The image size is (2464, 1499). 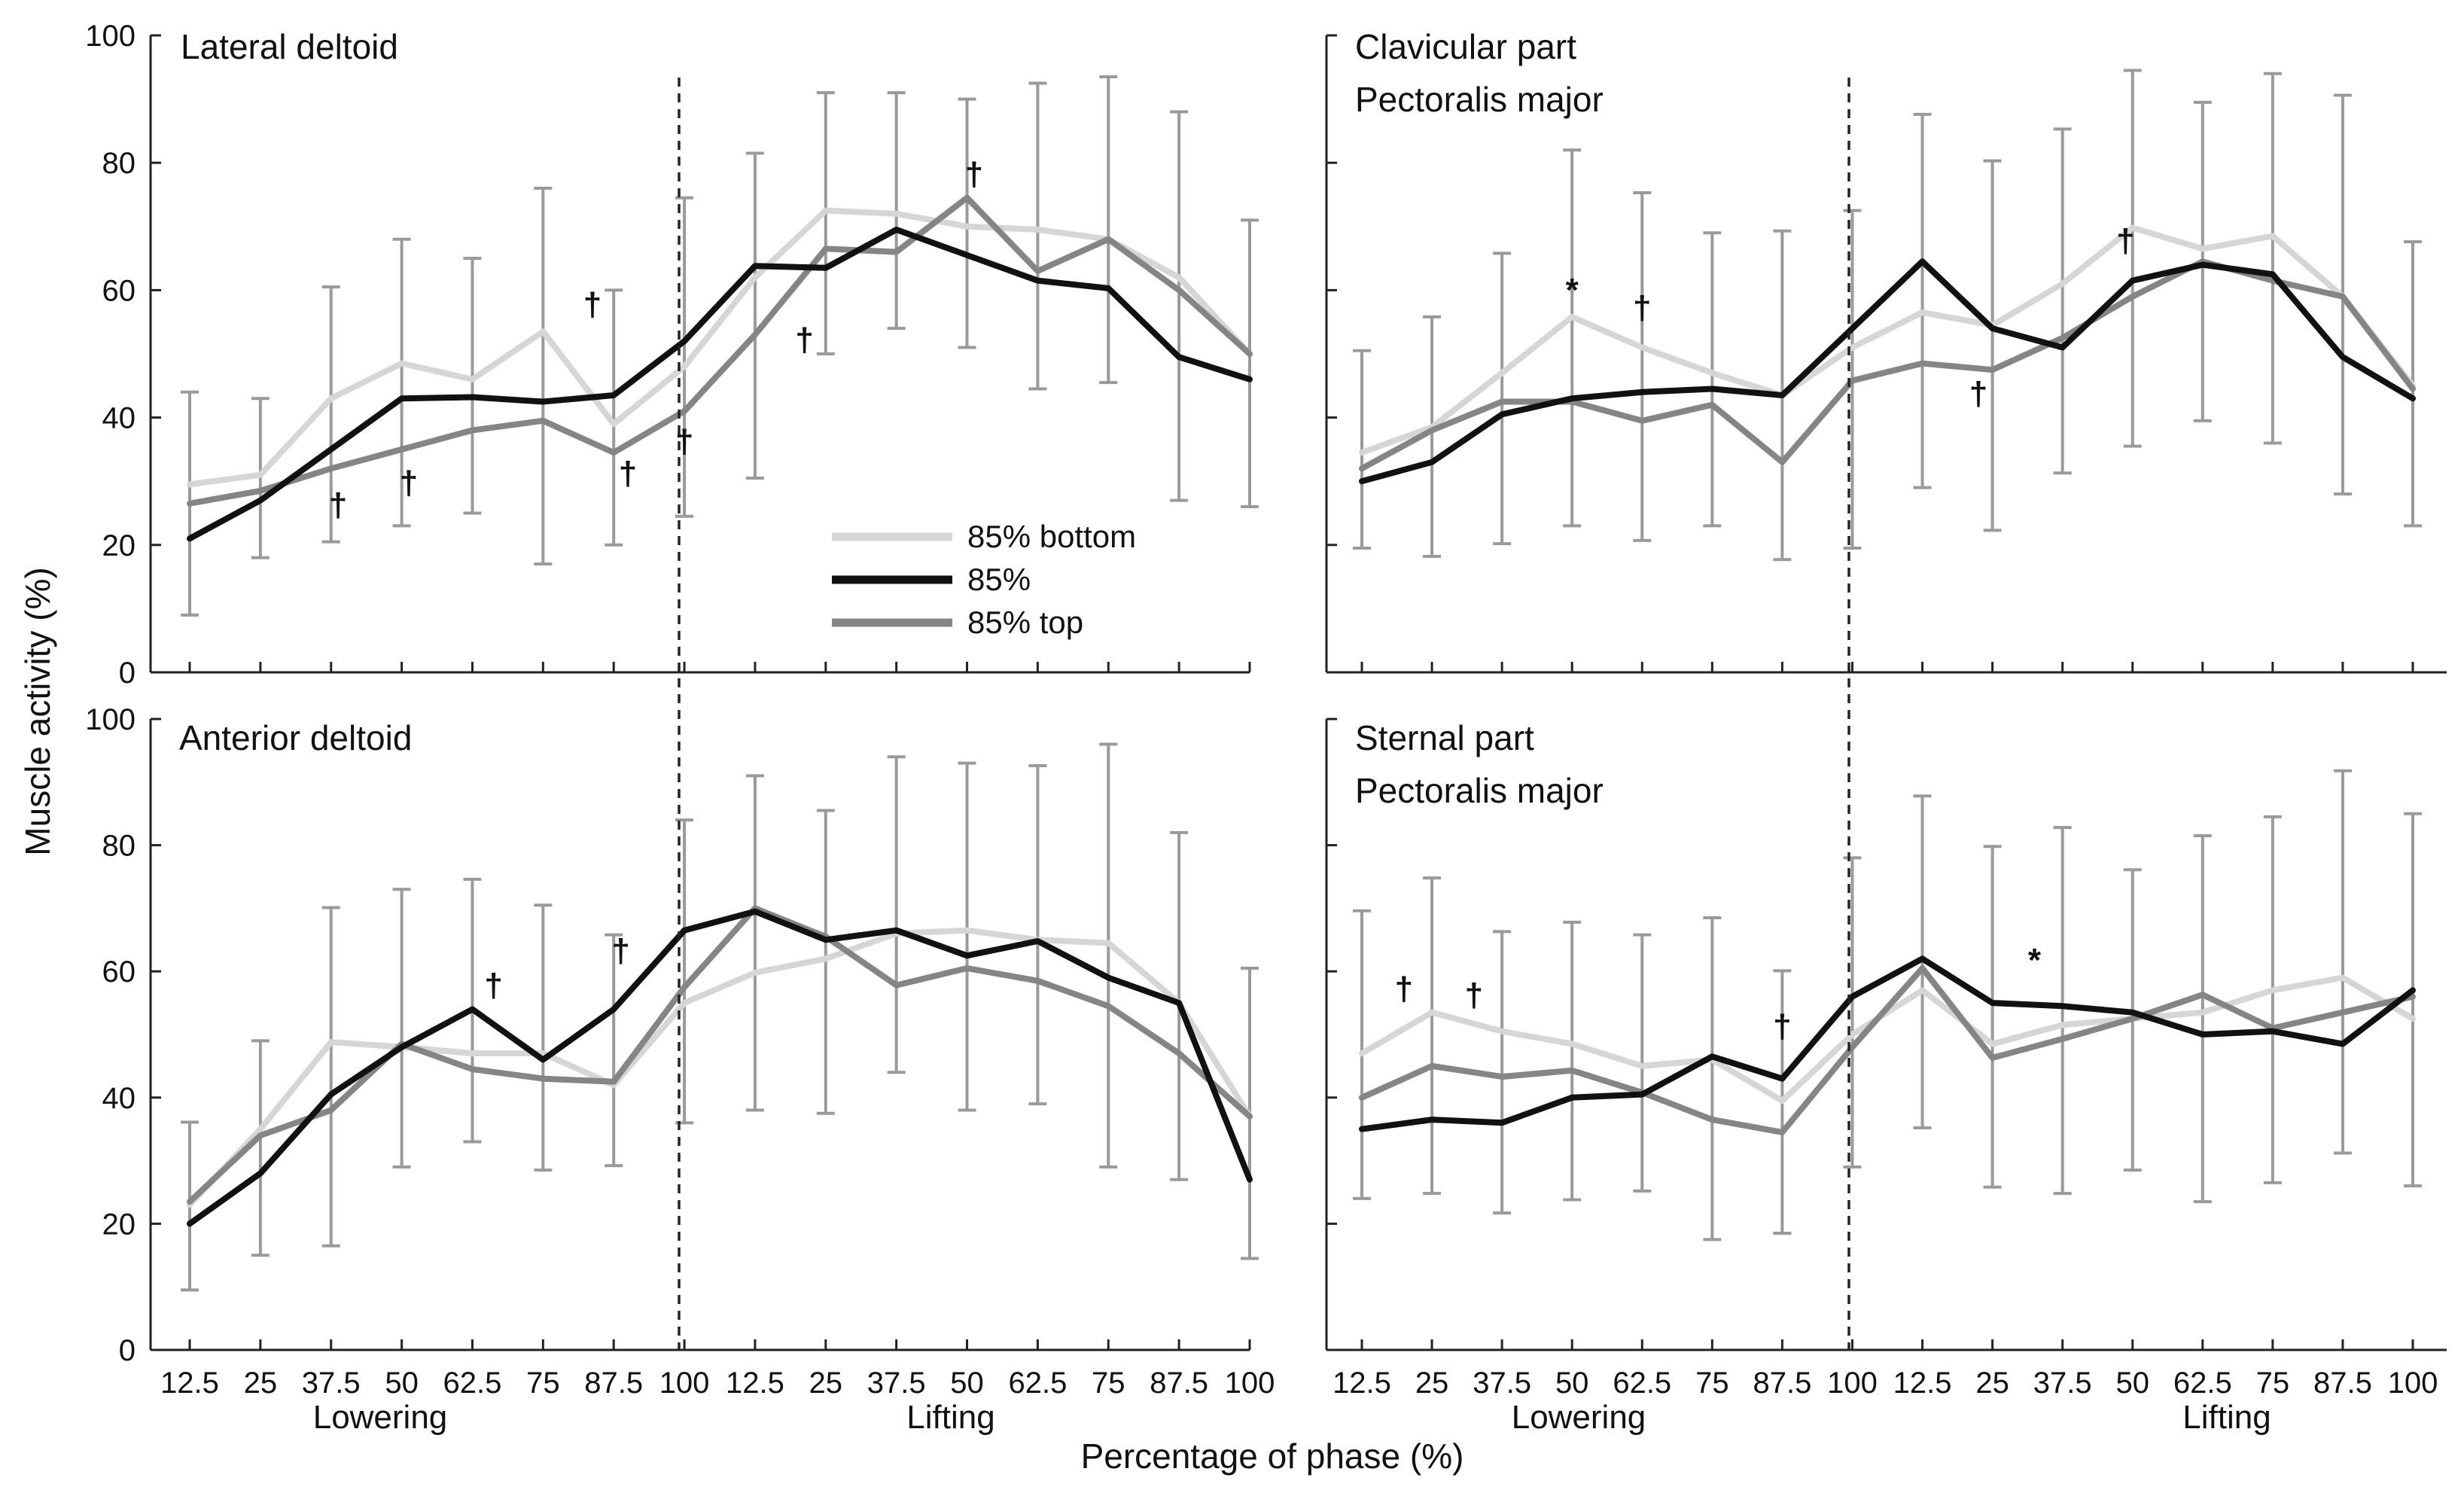 I want to click on panel-title-line: Sternal part, so click(x=1444, y=737).